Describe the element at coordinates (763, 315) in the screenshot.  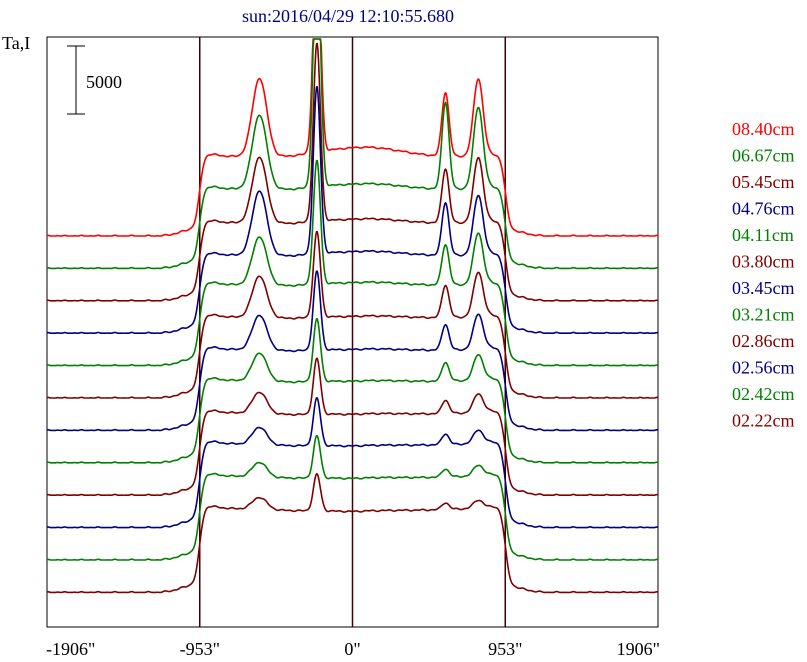
I see `legend-entry: 03.21cm` at that location.